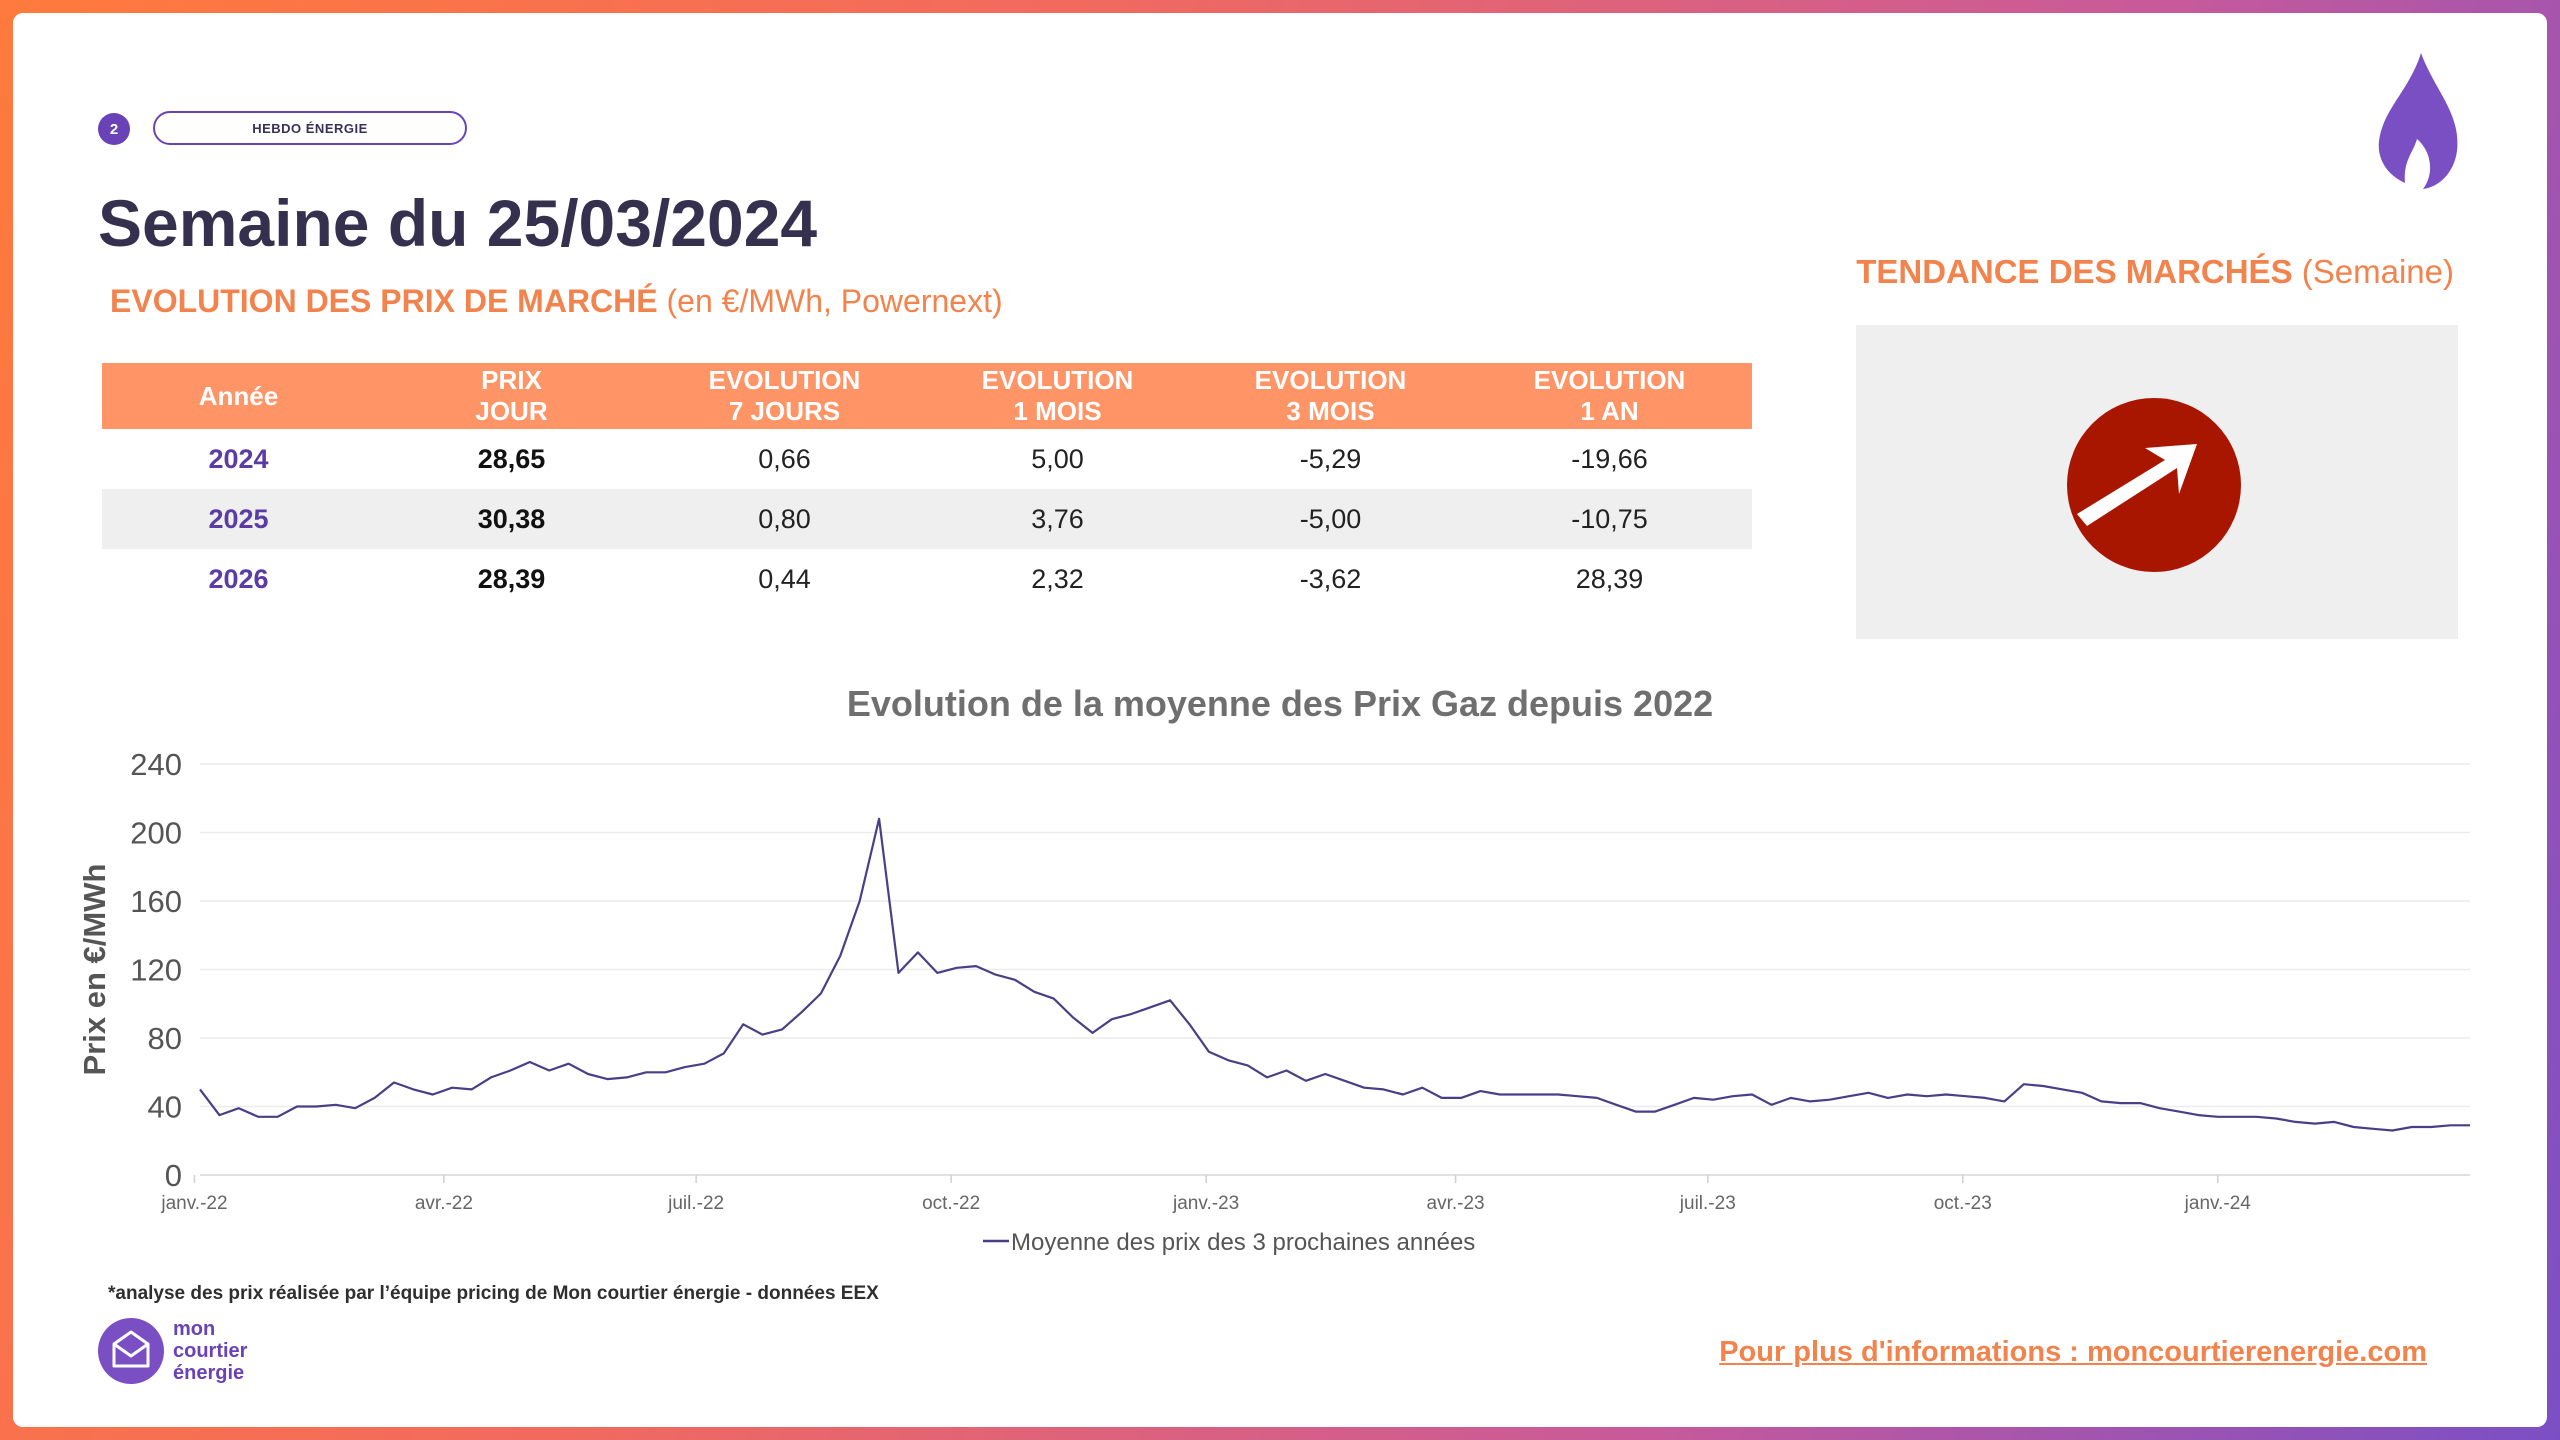  I want to click on arrow-up-right-icon, so click(2154, 485).